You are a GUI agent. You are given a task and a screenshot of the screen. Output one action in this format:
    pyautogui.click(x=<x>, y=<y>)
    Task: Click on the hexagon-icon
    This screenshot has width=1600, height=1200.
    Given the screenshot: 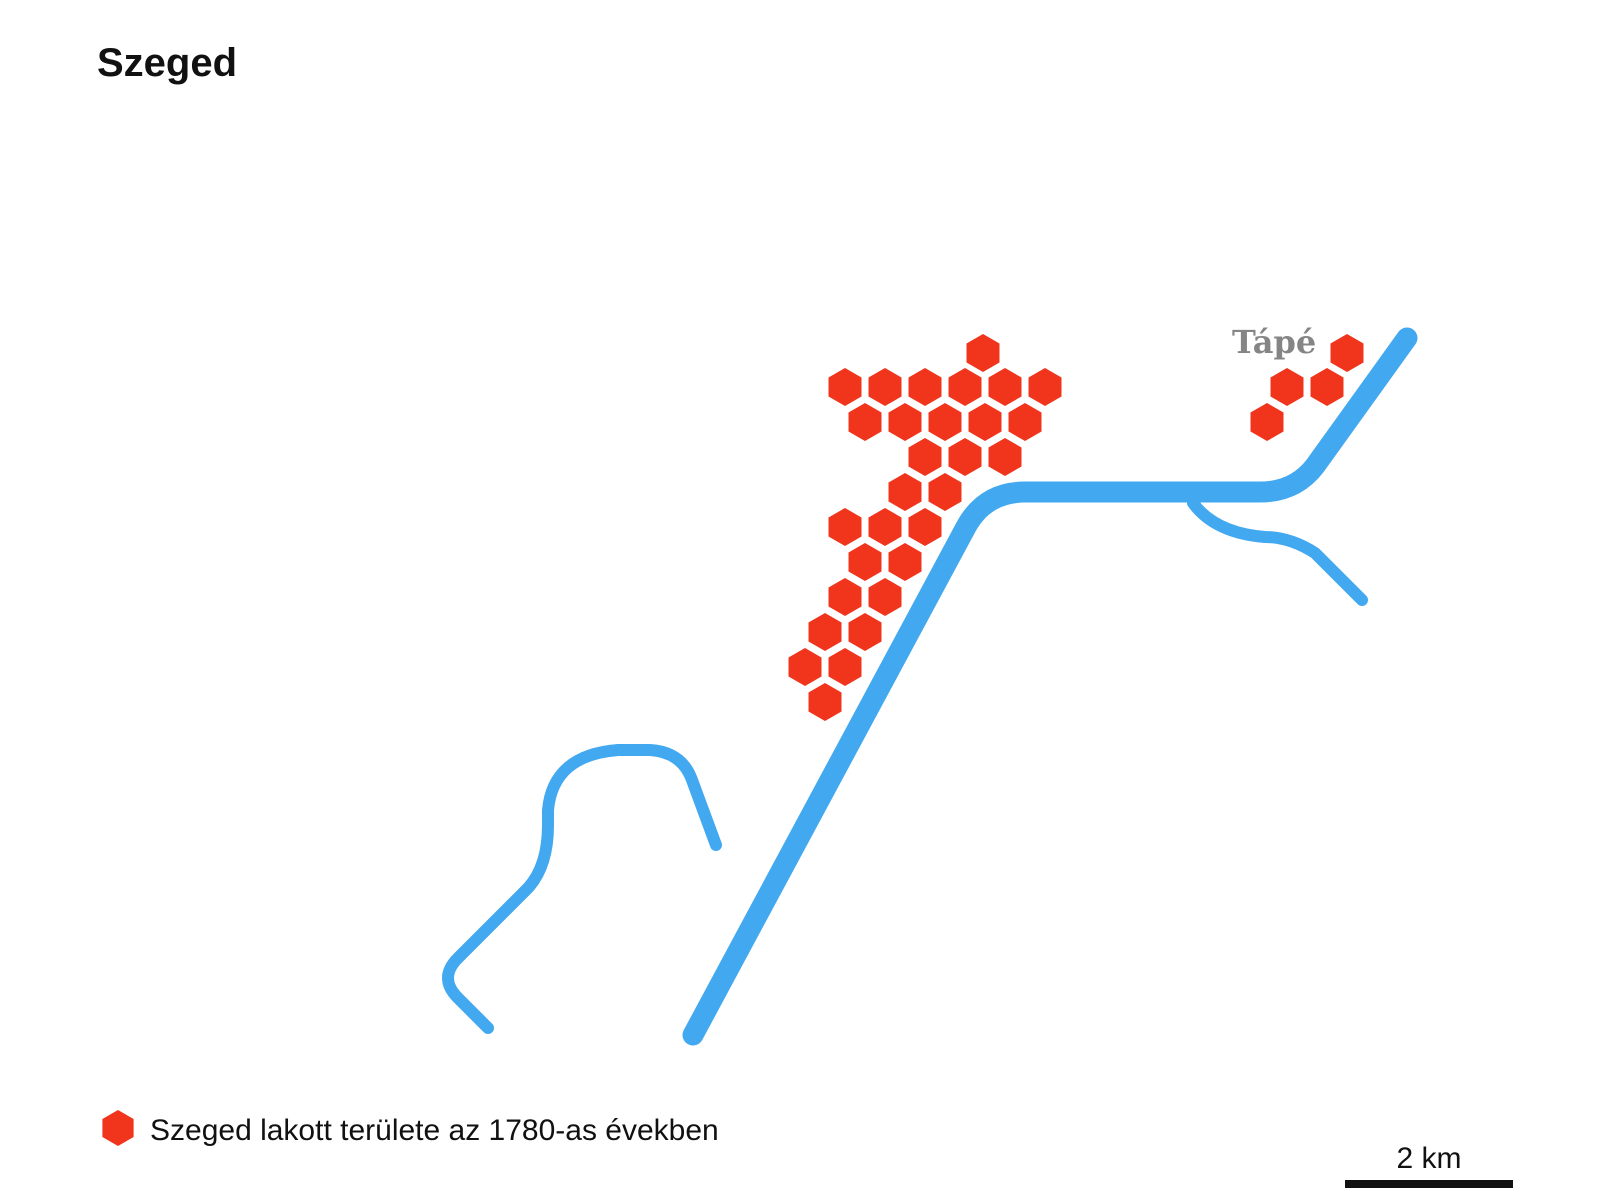 What is the action you would take?
    pyautogui.click(x=118, y=1128)
    